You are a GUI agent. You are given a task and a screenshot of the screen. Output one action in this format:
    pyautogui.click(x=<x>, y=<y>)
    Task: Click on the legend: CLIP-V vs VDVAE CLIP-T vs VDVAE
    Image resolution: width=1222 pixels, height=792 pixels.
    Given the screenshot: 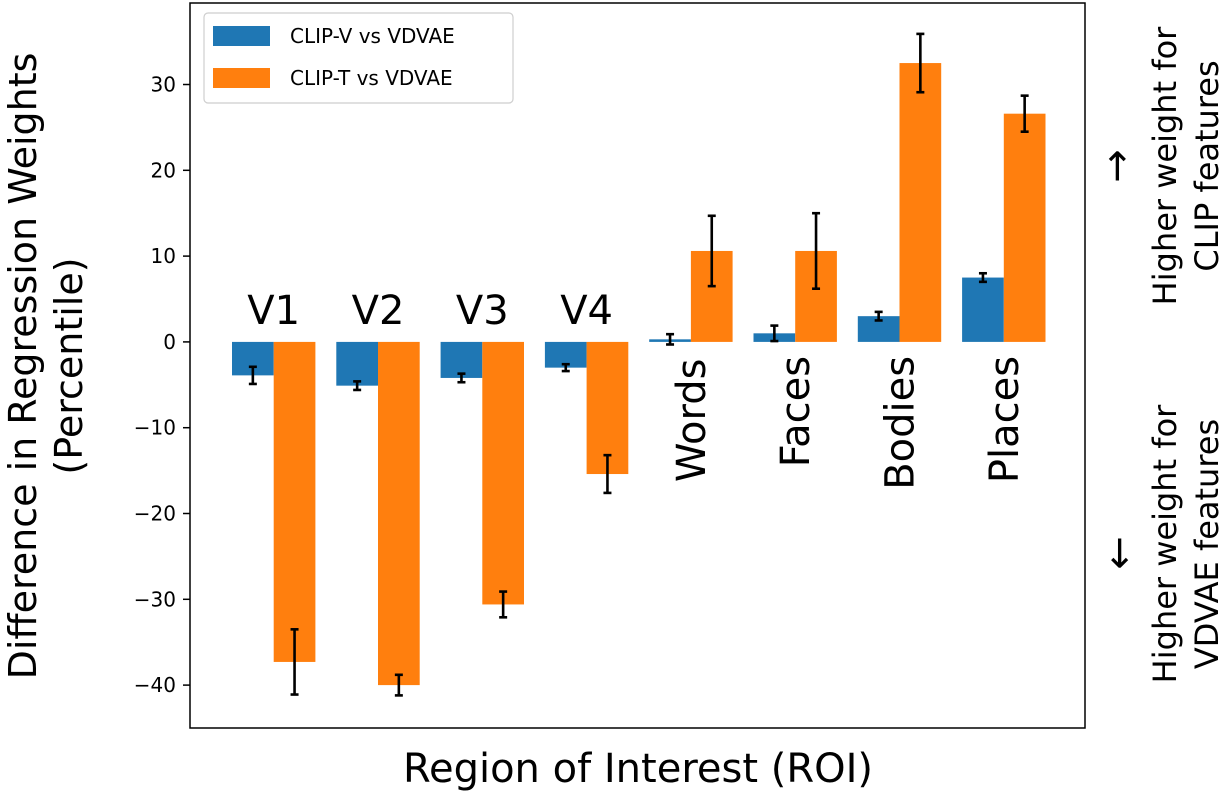 What is the action you would take?
    pyautogui.click(x=358, y=58)
    